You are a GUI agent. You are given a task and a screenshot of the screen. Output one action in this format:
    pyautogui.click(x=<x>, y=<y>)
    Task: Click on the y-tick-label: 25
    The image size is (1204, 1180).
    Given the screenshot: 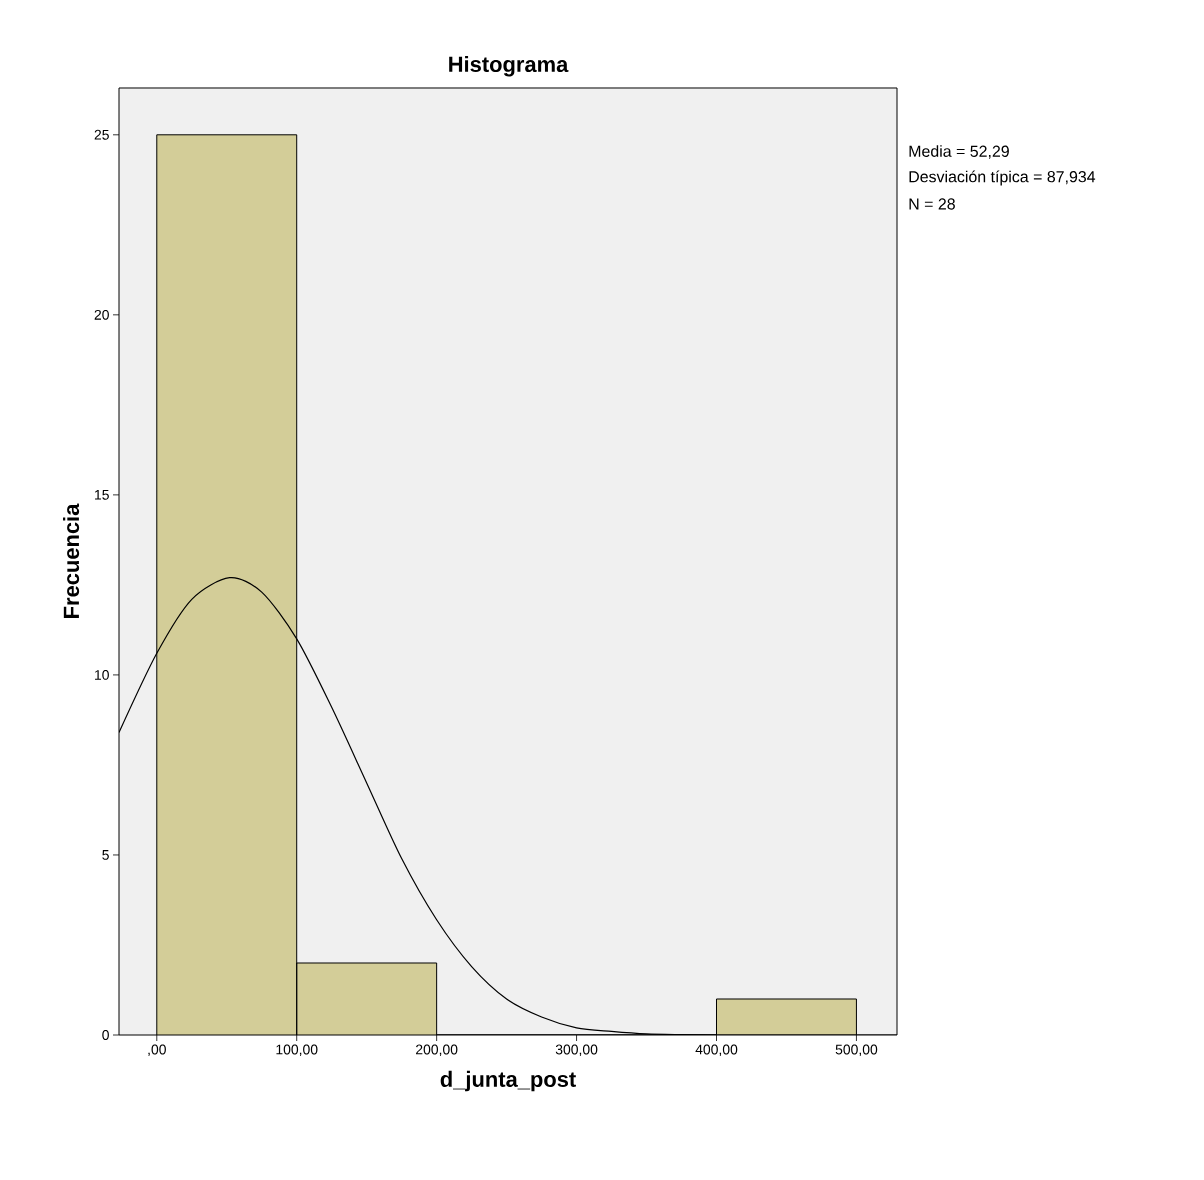 What is the action you would take?
    pyautogui.click(x=101, y=134)
    